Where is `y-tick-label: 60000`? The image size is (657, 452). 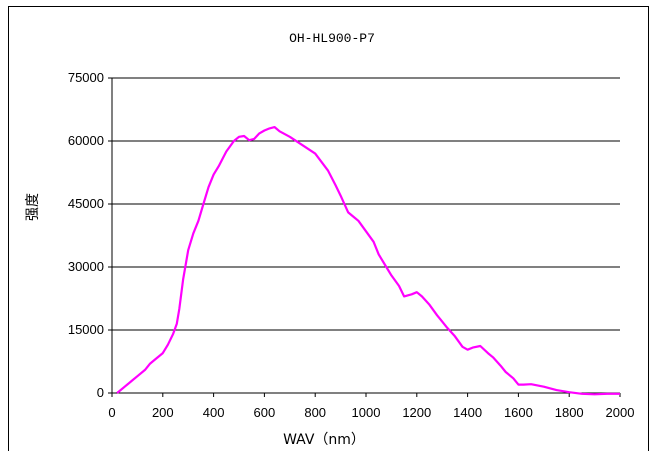
y-tick-label: 60000 is located at coordinates (86, 140).